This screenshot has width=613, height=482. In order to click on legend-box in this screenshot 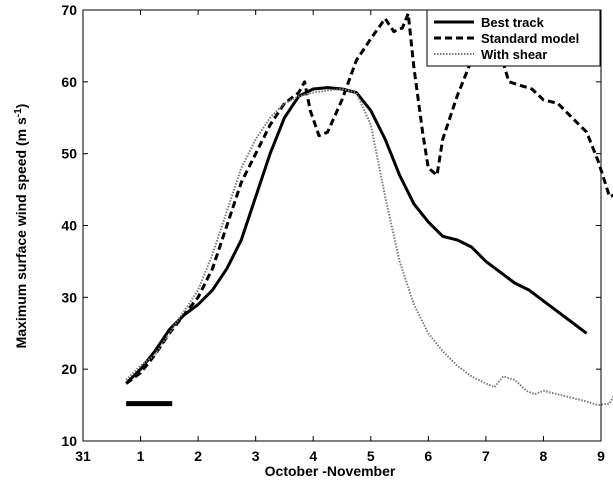, I will do `click(513, 38)`.